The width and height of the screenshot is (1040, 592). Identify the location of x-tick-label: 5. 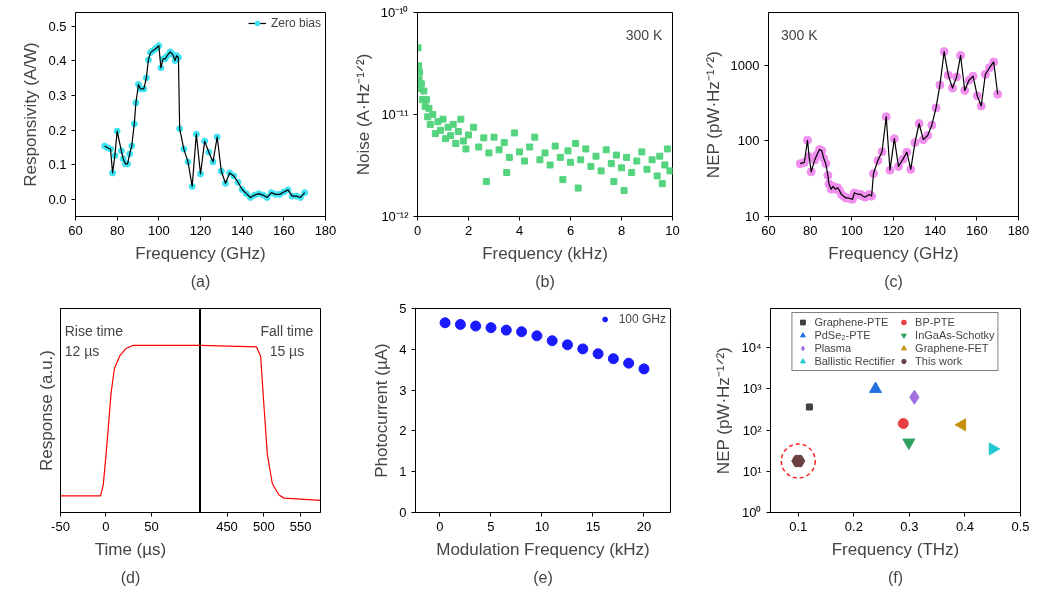
(491, 526).